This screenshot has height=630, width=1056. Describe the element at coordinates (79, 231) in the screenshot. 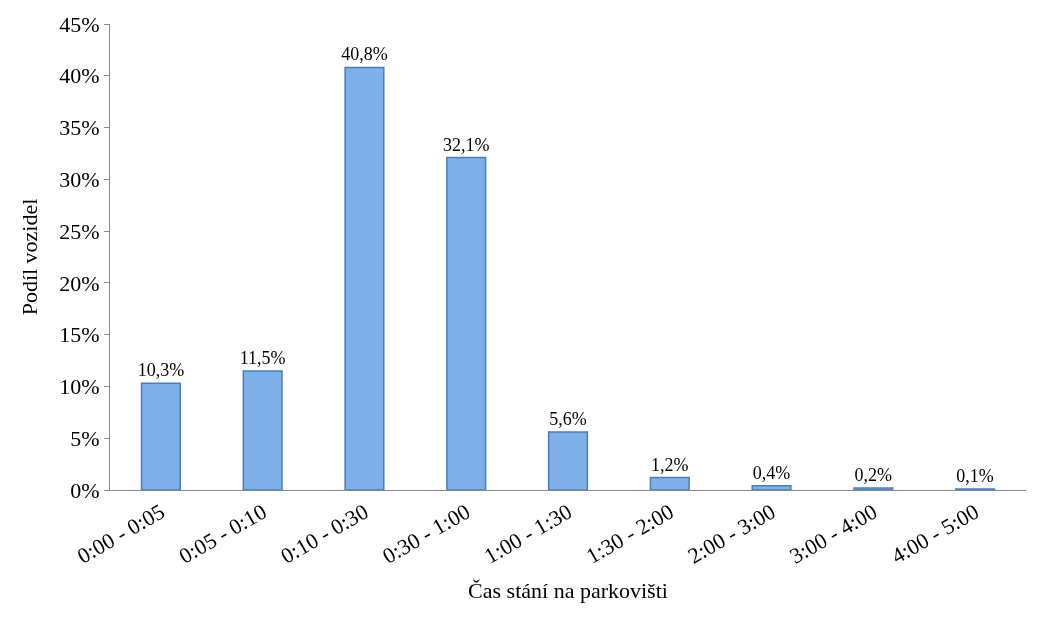

I see `y-tick-label: 25%` at that location.